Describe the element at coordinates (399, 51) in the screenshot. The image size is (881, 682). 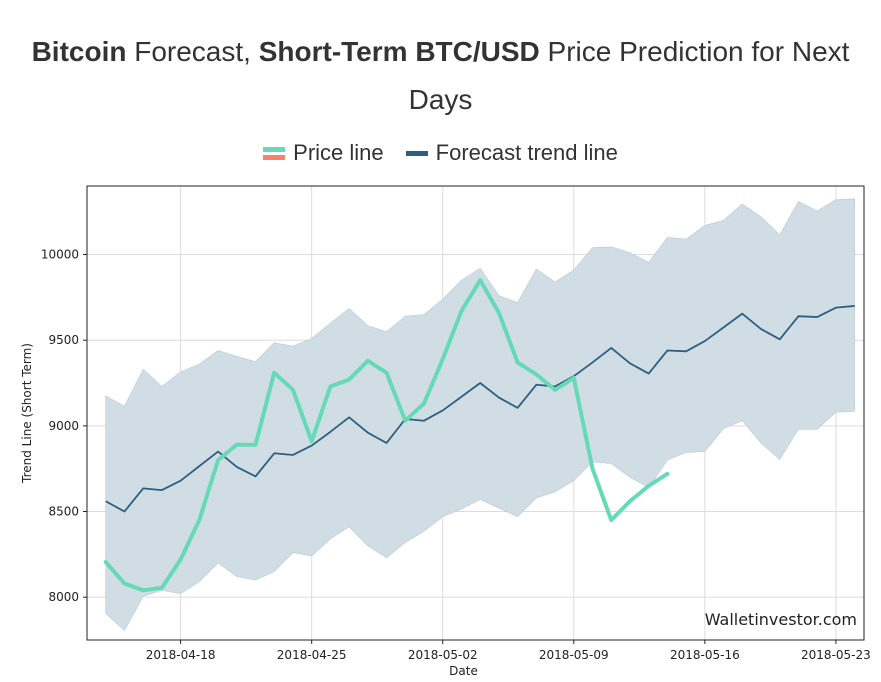
I see `title-bold-btcusd: Short-Term BTC/USD` at that location.